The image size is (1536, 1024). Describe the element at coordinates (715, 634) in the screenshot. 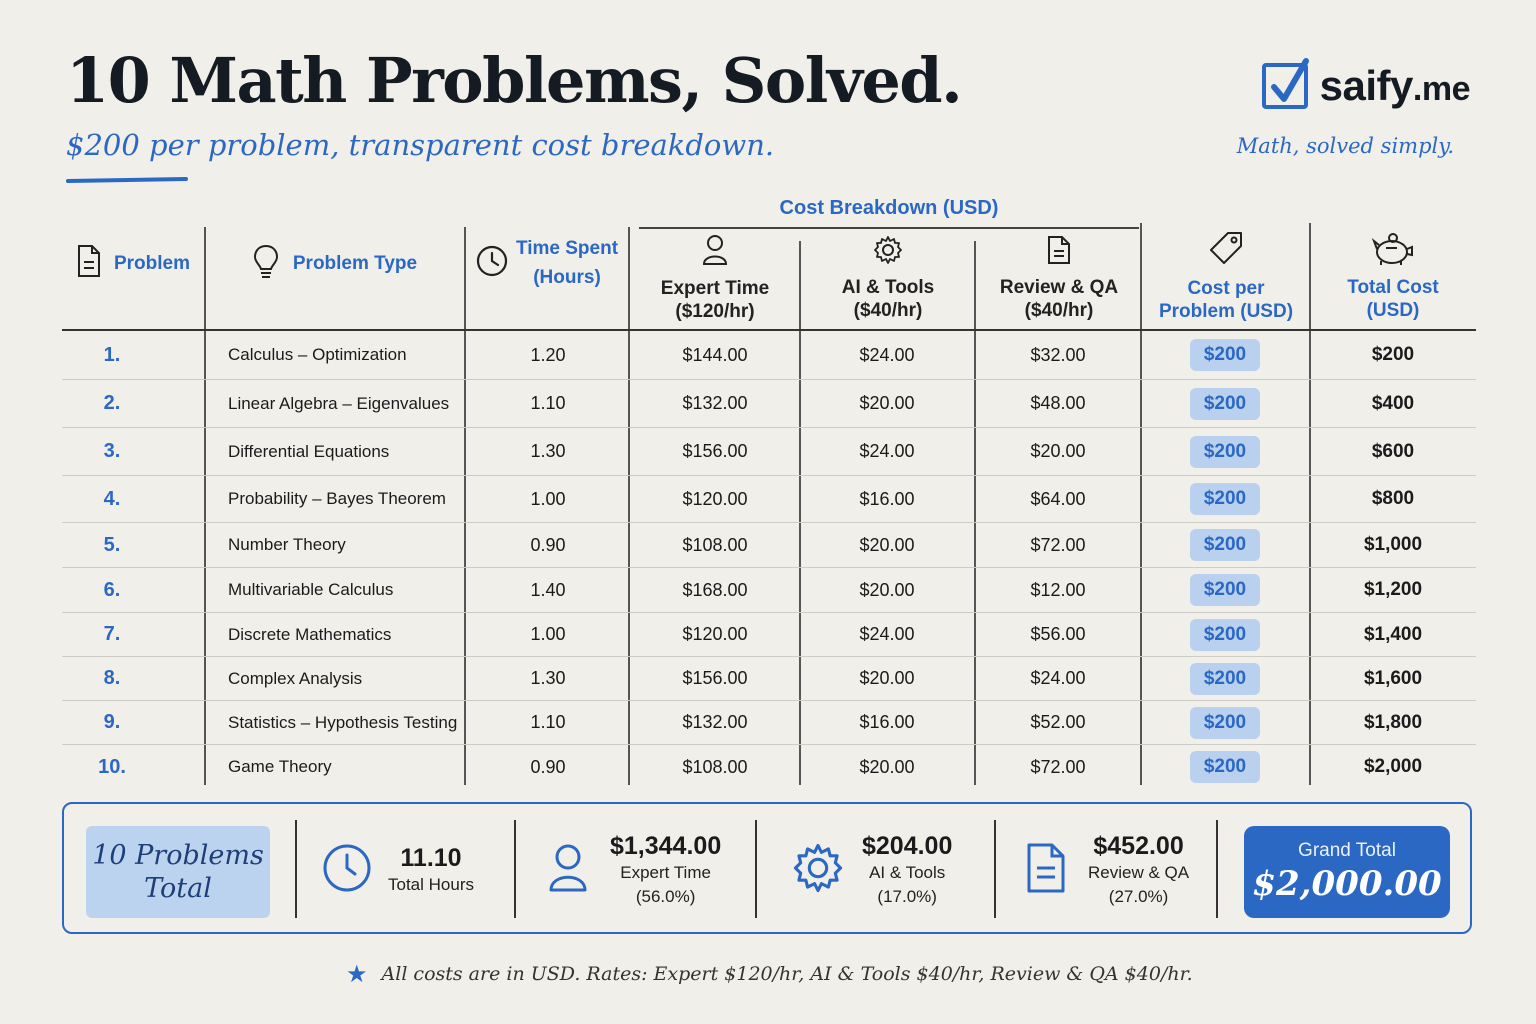

I see `expert-cost-cell: $120.00` at that location.